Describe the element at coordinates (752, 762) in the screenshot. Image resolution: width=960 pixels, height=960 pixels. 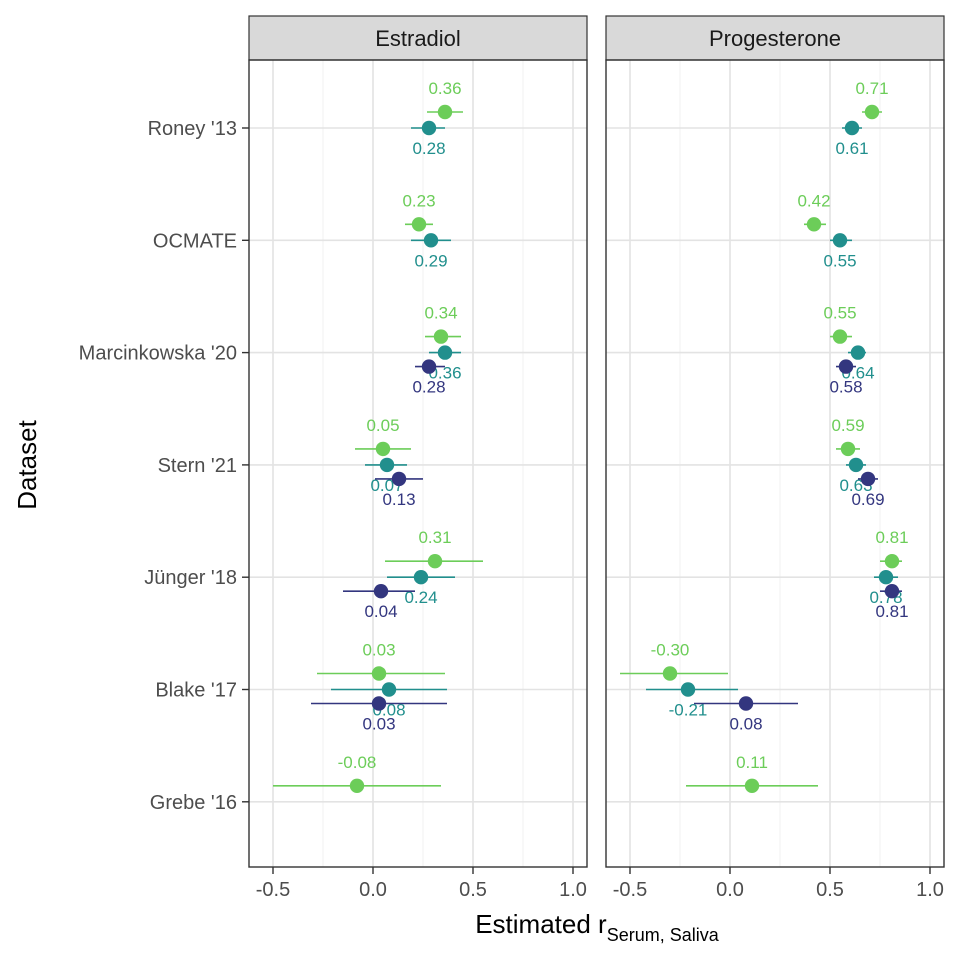
I see `data-label: 0.11` at that location.